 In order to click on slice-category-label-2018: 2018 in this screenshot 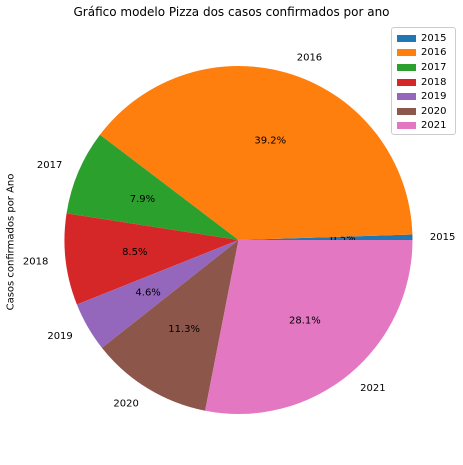, I will do `click(35, 262)`.